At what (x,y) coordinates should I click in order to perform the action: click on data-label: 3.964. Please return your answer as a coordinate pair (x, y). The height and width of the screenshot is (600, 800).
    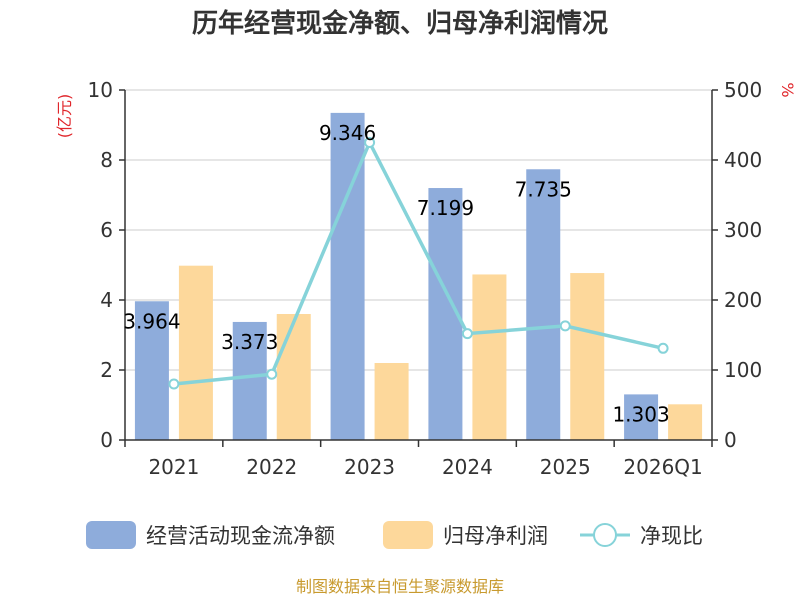
    Looking at the image, I should click on (151, 321).